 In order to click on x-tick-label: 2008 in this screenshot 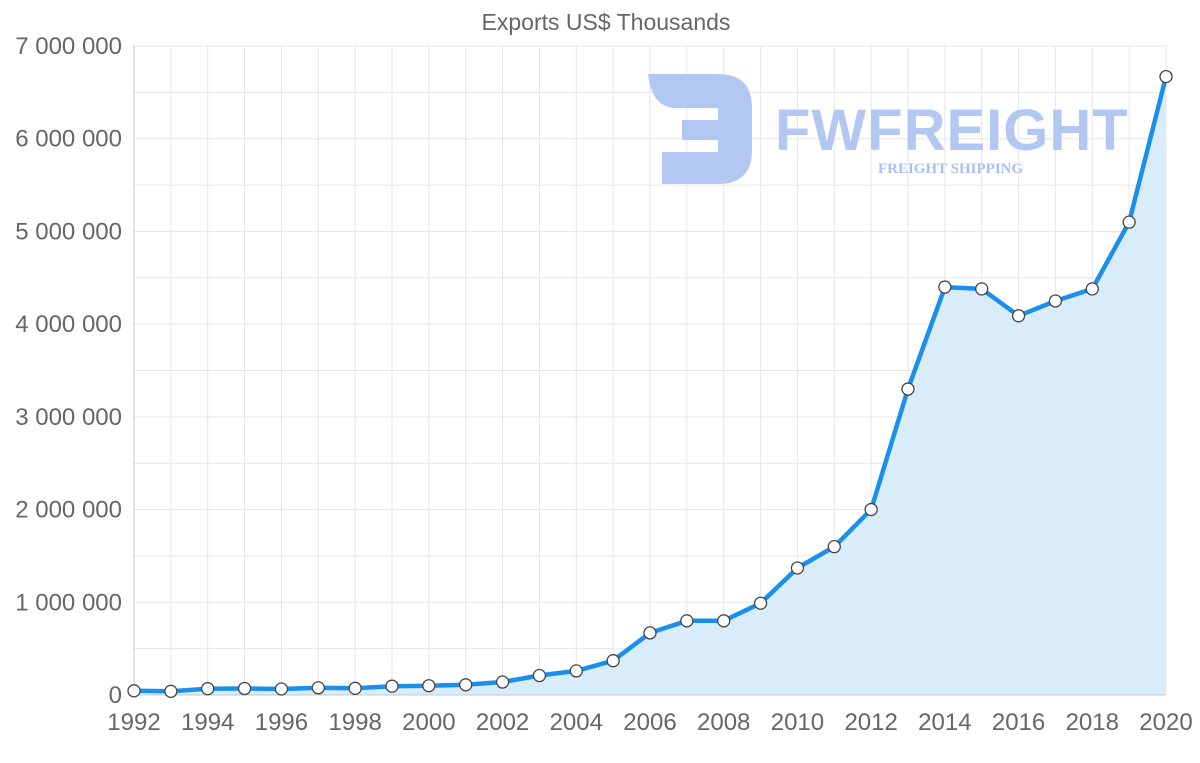, I will do `click(723, 722)`.